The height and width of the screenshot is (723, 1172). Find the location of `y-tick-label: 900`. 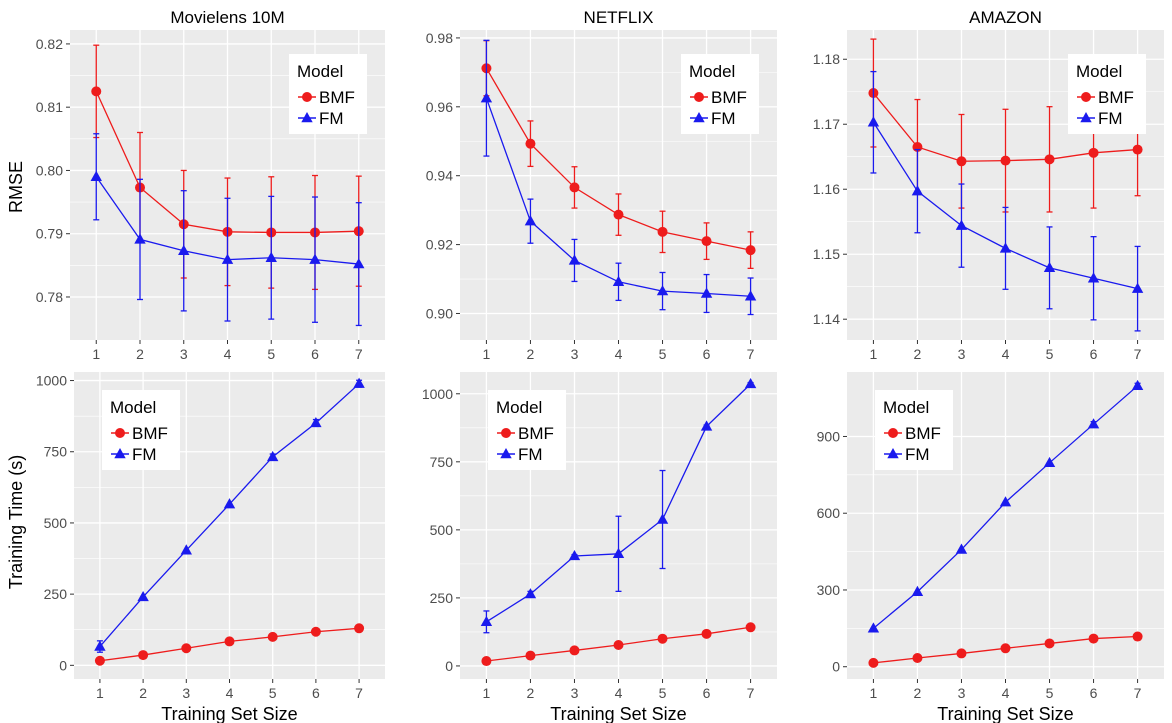

y-tick-label: 900 is located at coordinates (829, 436).